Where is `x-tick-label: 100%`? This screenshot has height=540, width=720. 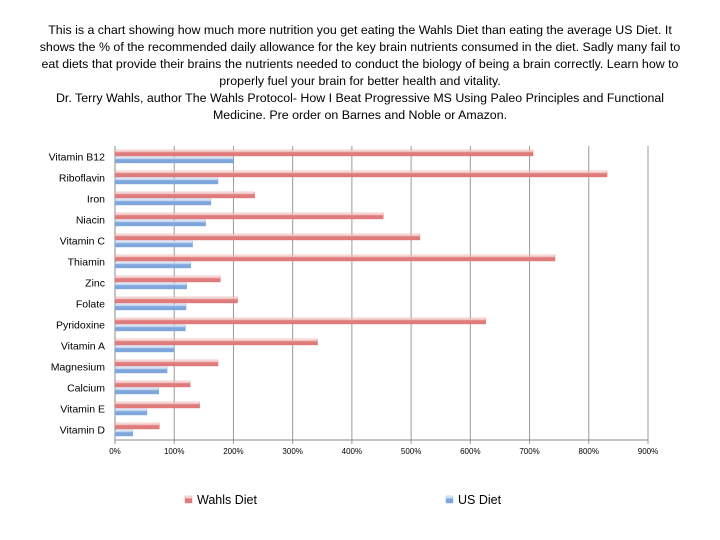
x-tick-label: 100% is located at coordinates (174, 451).